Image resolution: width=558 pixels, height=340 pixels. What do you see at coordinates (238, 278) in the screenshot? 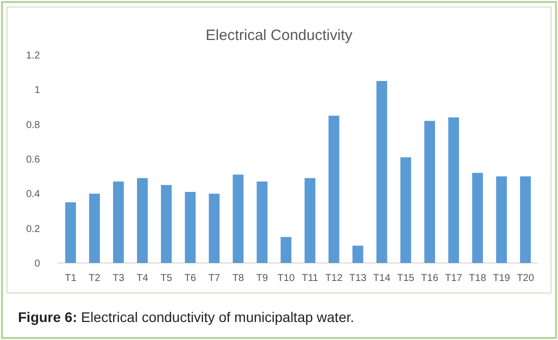
I see `x-tick-label: T8` at bounding box center [238, 278].